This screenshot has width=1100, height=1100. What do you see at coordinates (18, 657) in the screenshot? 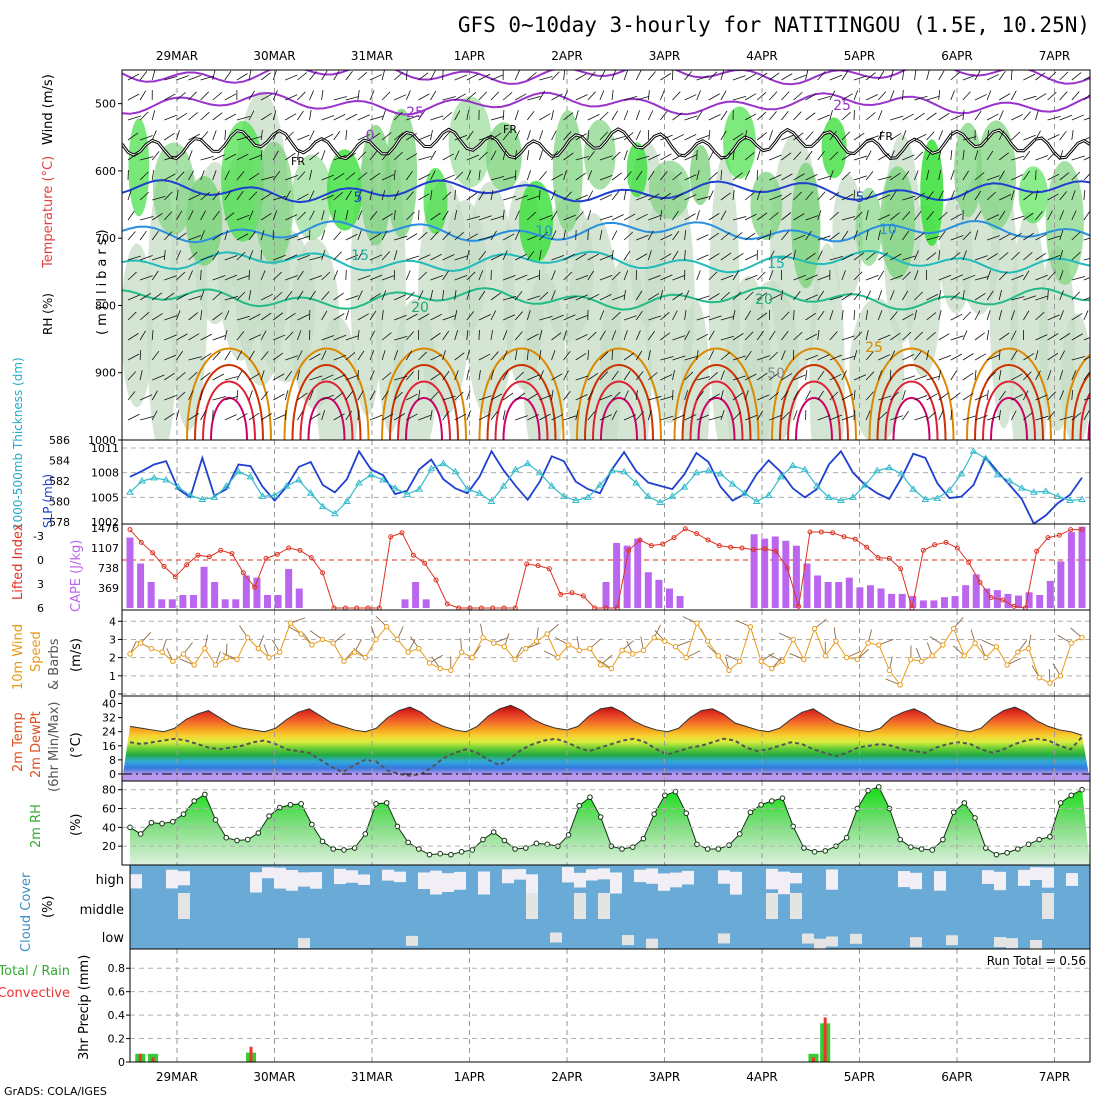
I see `ylabel-wind-1: 10m Wind` at bounding box center [18, 657].